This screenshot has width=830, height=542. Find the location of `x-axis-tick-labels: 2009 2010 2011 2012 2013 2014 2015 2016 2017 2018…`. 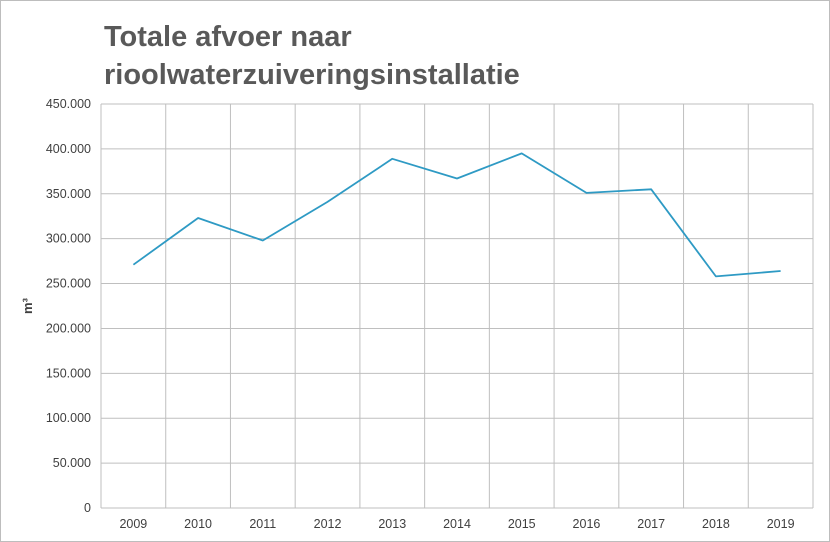

x-axis-tick-labels: 2009 2010 2011 2012 2013 2014 2015 2016 2017 2018… is located at coordinates (456, 524).